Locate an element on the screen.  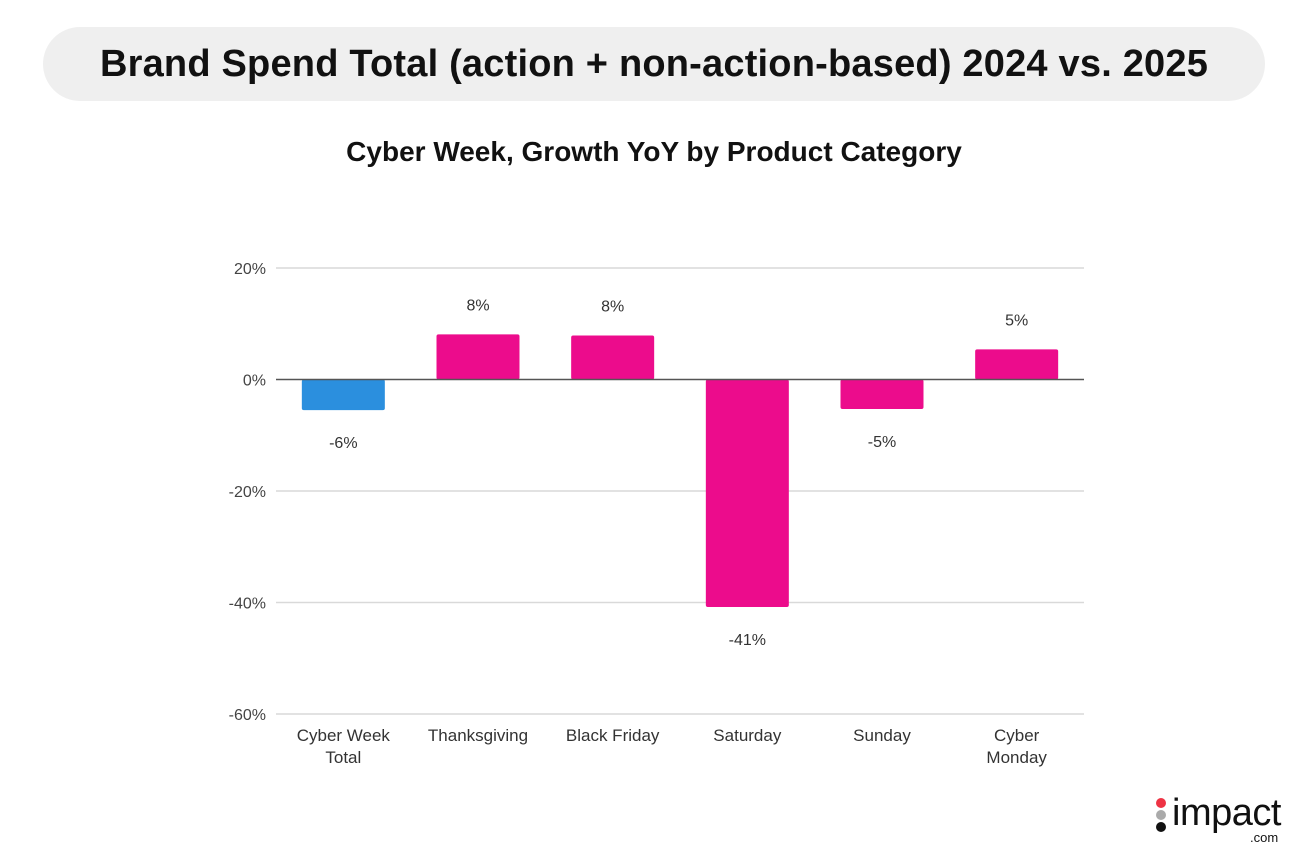
y-tick-label: 0% is located at coordinates (254, 381).